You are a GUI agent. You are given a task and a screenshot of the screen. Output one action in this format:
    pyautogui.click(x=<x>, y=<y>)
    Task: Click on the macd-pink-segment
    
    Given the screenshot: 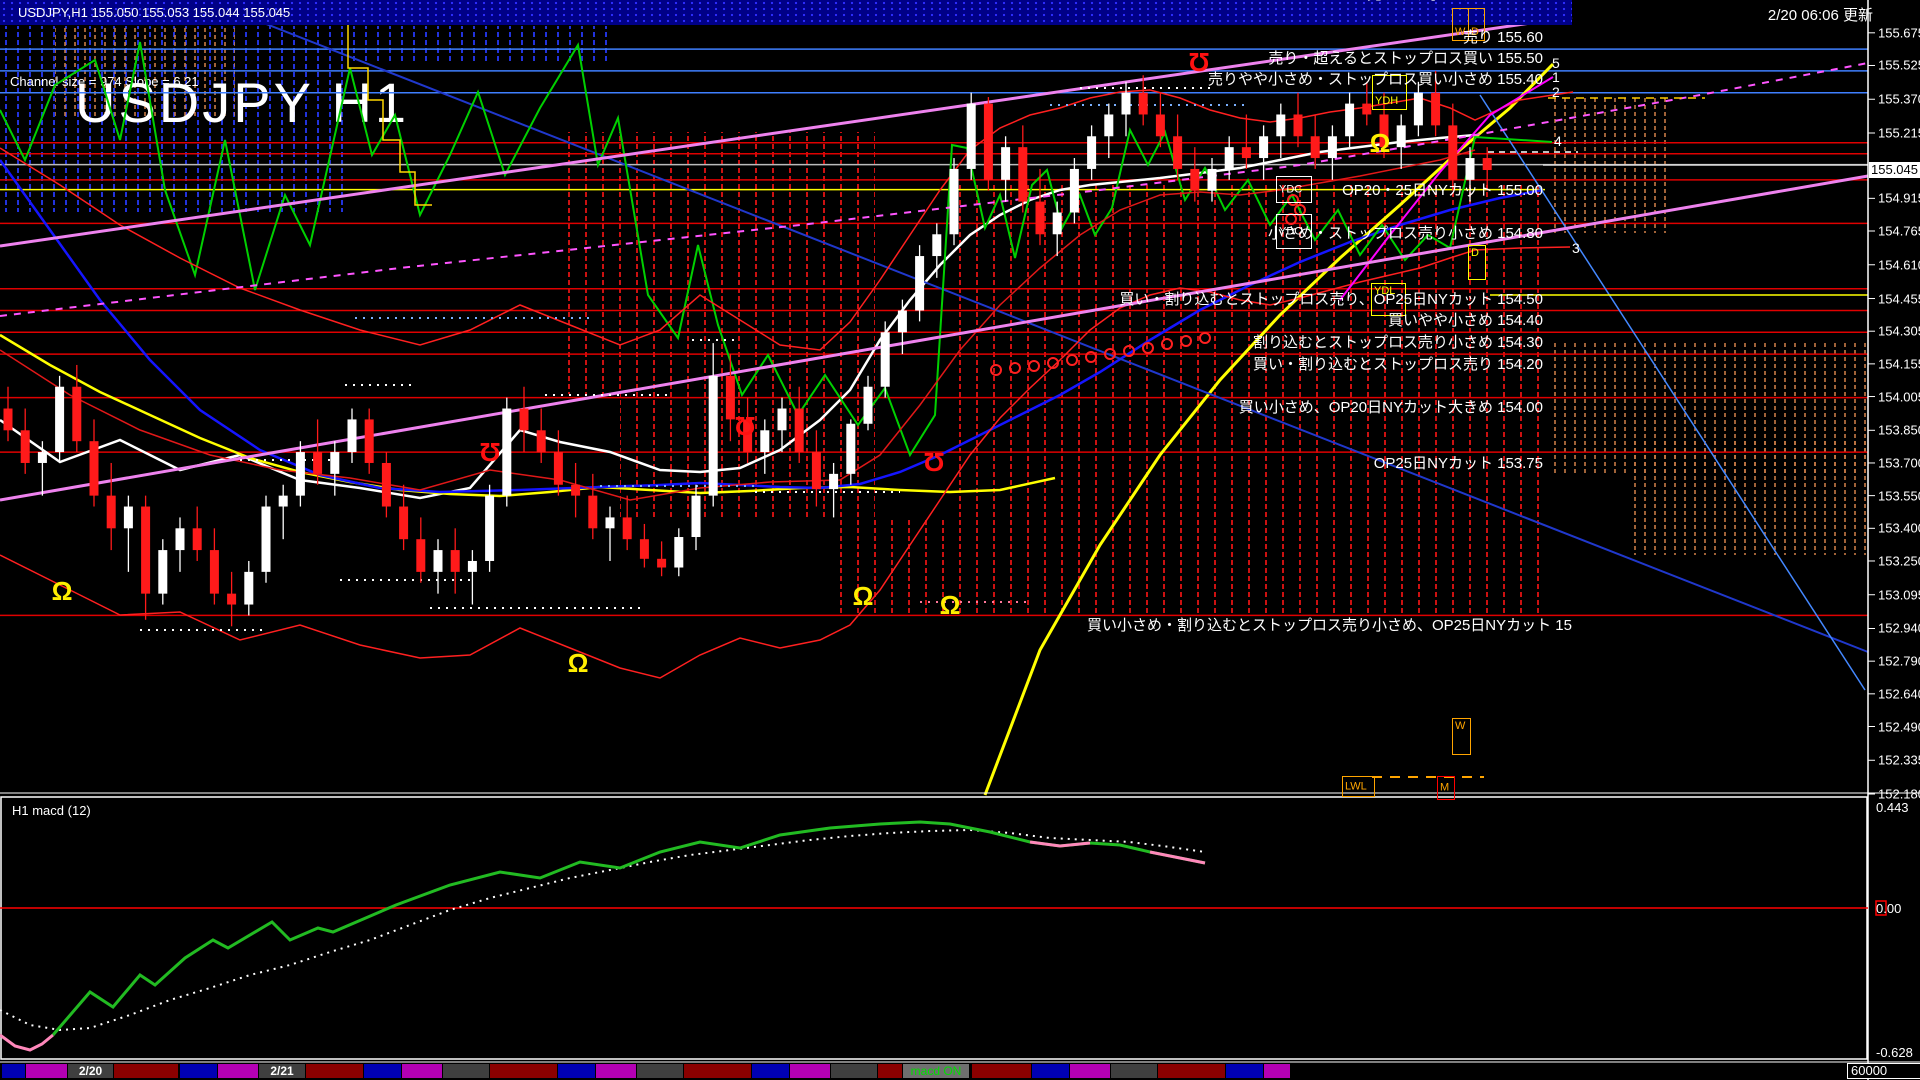 What is the action you would take?
    pyautogui.click(x=27, y=1042)
    